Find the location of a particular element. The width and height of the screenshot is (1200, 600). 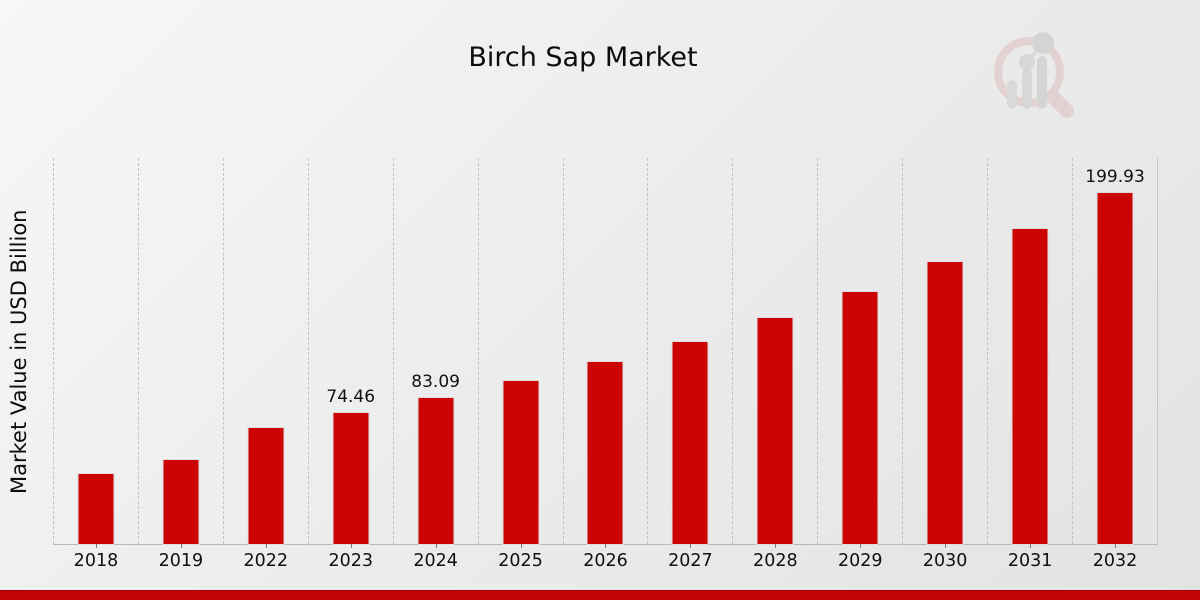

x-tick-label-2019: 2019 is located at coordinates (181, 561).